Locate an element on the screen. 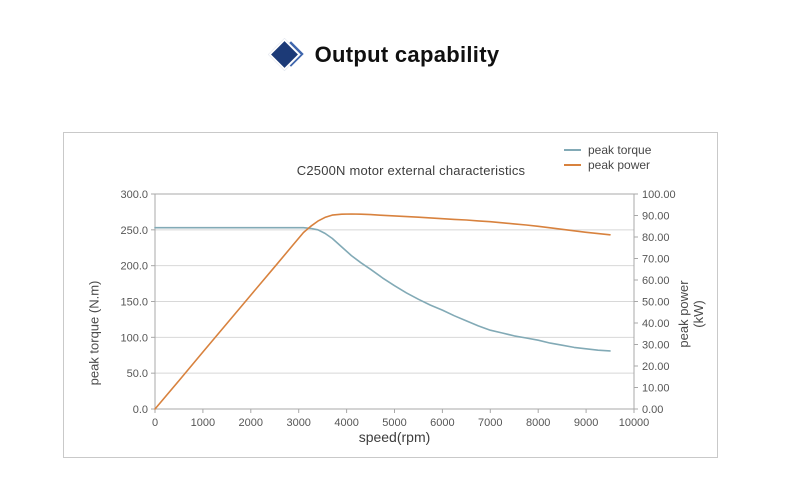 The width and height of the screenshot is (800, 486). svg-text: 10.00 is located at coordinates (656, 389).